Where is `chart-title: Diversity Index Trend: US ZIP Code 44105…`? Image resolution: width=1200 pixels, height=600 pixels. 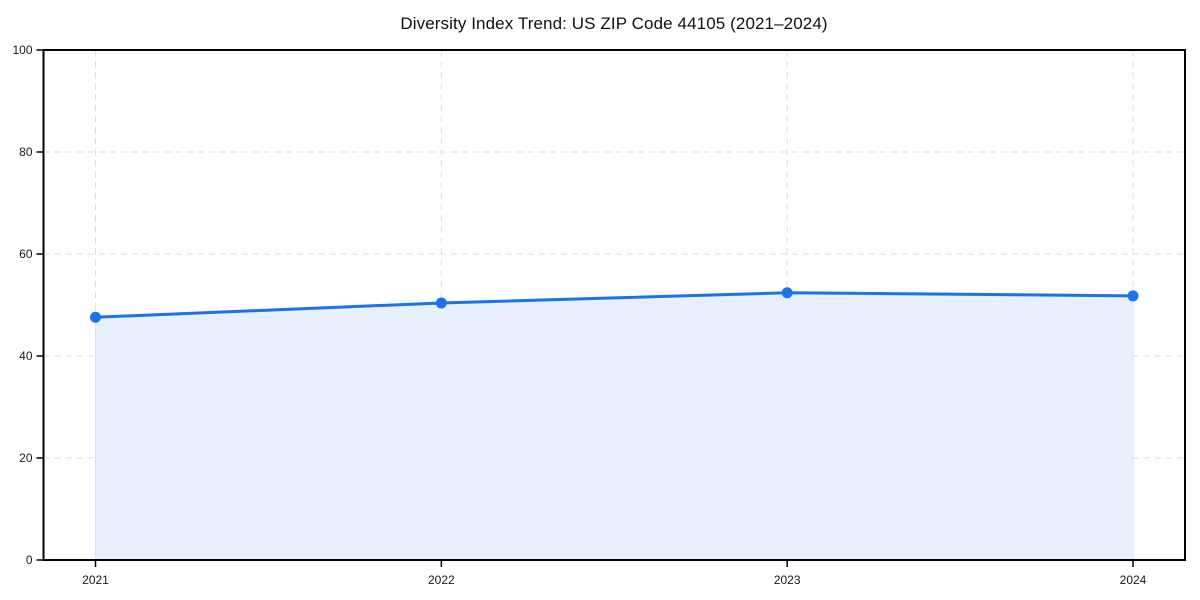
chart-title: Diversity Index Trend: US ZIP Code 44105… is located at coordinates (614, 23).